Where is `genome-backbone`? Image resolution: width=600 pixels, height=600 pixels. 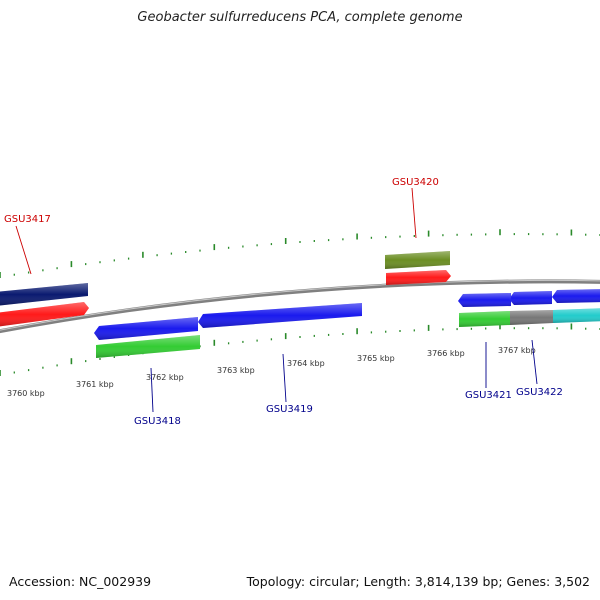
genome-backbone is located at coordinates (300, 306).